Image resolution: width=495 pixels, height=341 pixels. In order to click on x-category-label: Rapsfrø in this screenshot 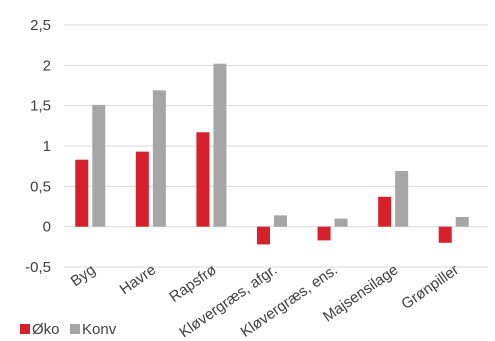, I will do `click(192, 283)`.